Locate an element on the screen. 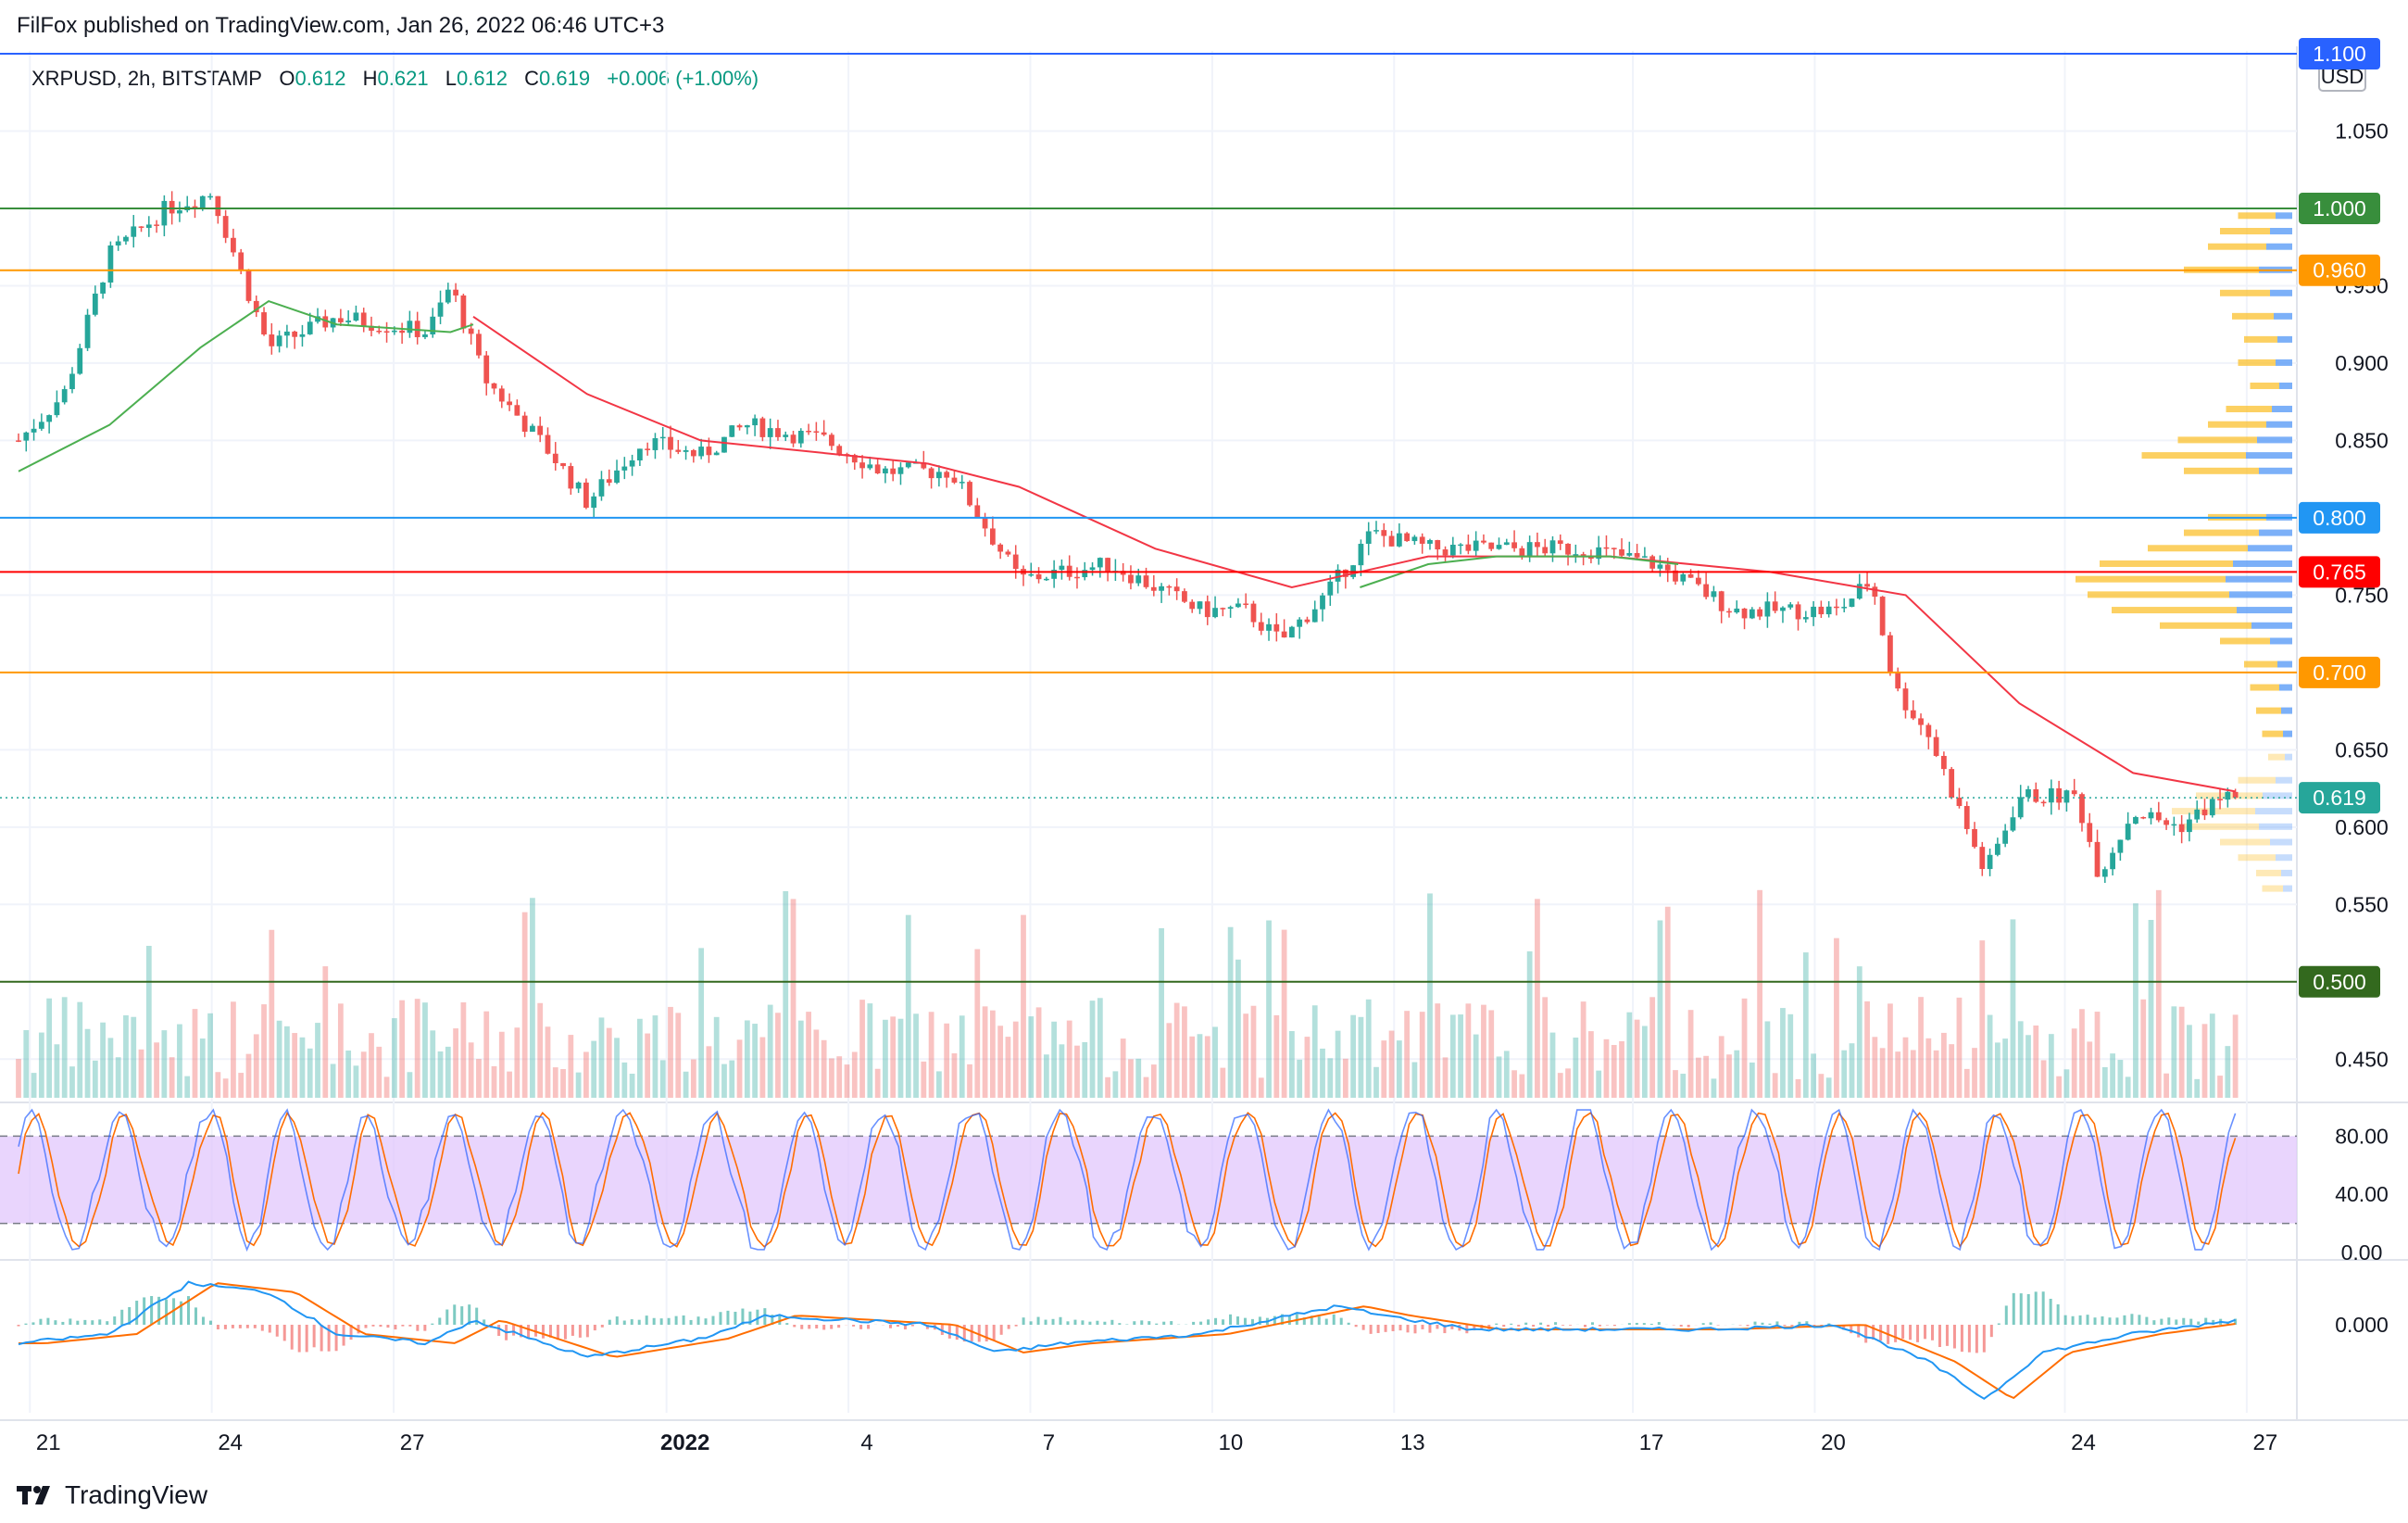 The width and height of the screenshot is (2408, 1523). macd-tick-label: 0.000 is located at coordinates (2362, 1325).